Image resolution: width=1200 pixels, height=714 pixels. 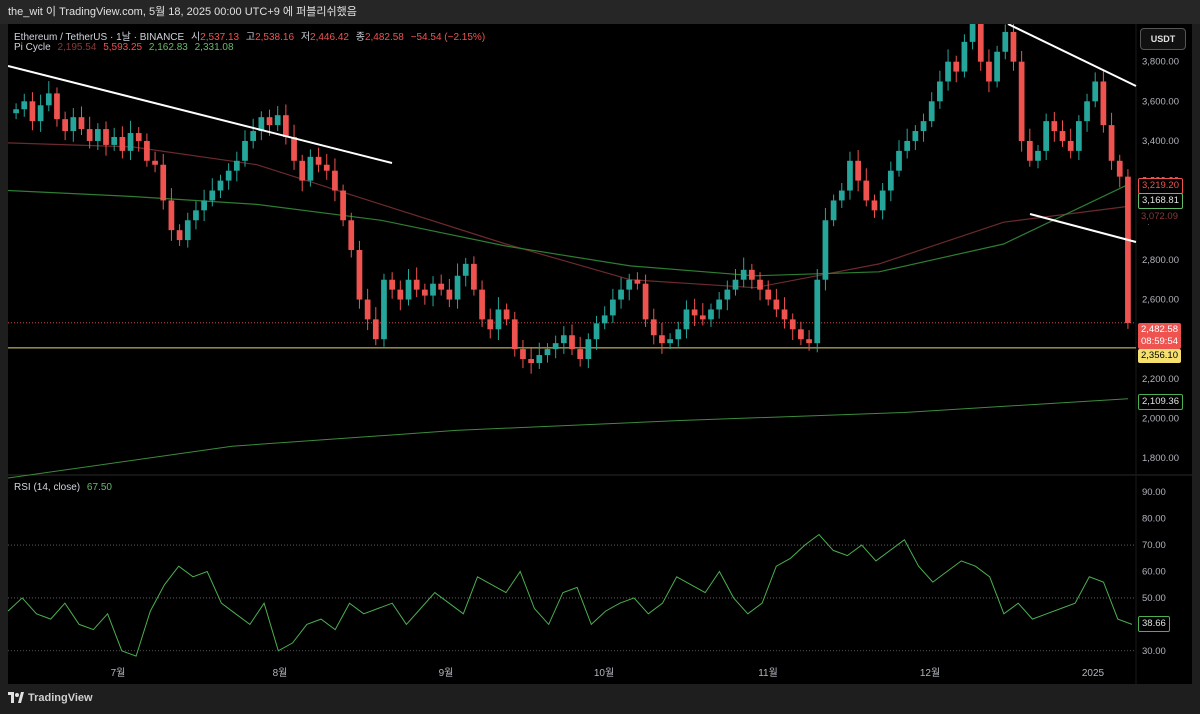 I want to click on price-tick-label: 3,600.00, so click(x=1160, y=101).